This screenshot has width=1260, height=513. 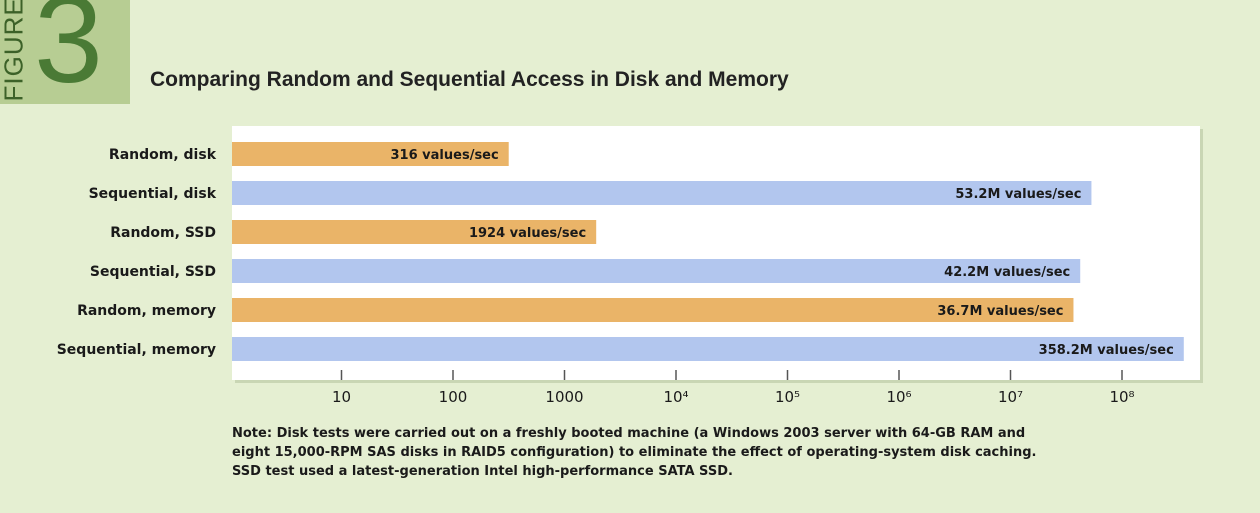 I want to click on figure-number: 3, so click(x=68, y=52).